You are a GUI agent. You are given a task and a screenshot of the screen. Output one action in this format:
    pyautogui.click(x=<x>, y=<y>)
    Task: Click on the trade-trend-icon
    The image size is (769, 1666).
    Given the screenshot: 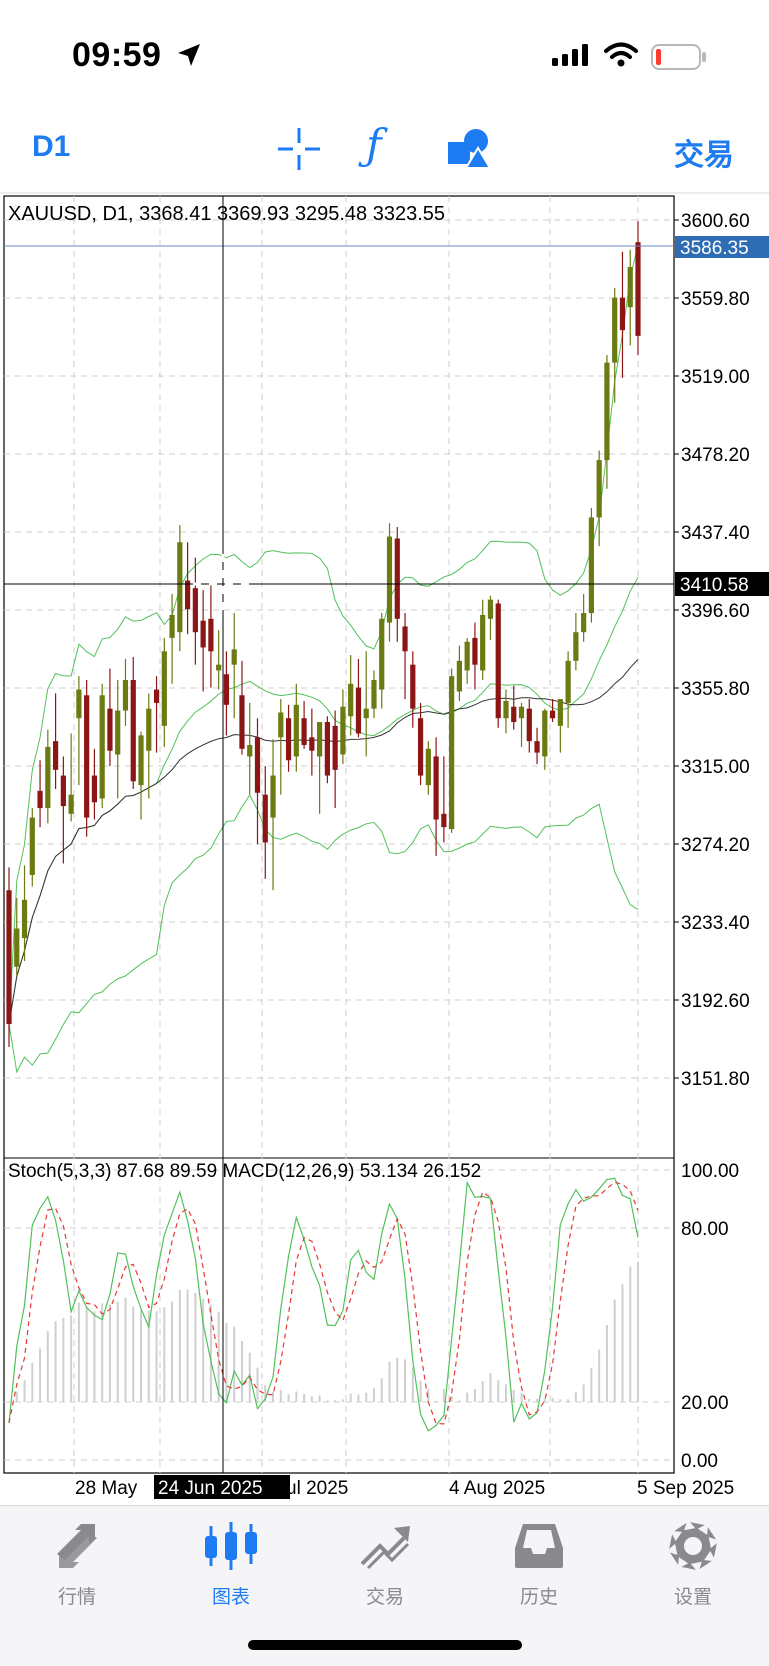 What is the action you would take?
    pyautogui.click(x=385, y=1548)
    